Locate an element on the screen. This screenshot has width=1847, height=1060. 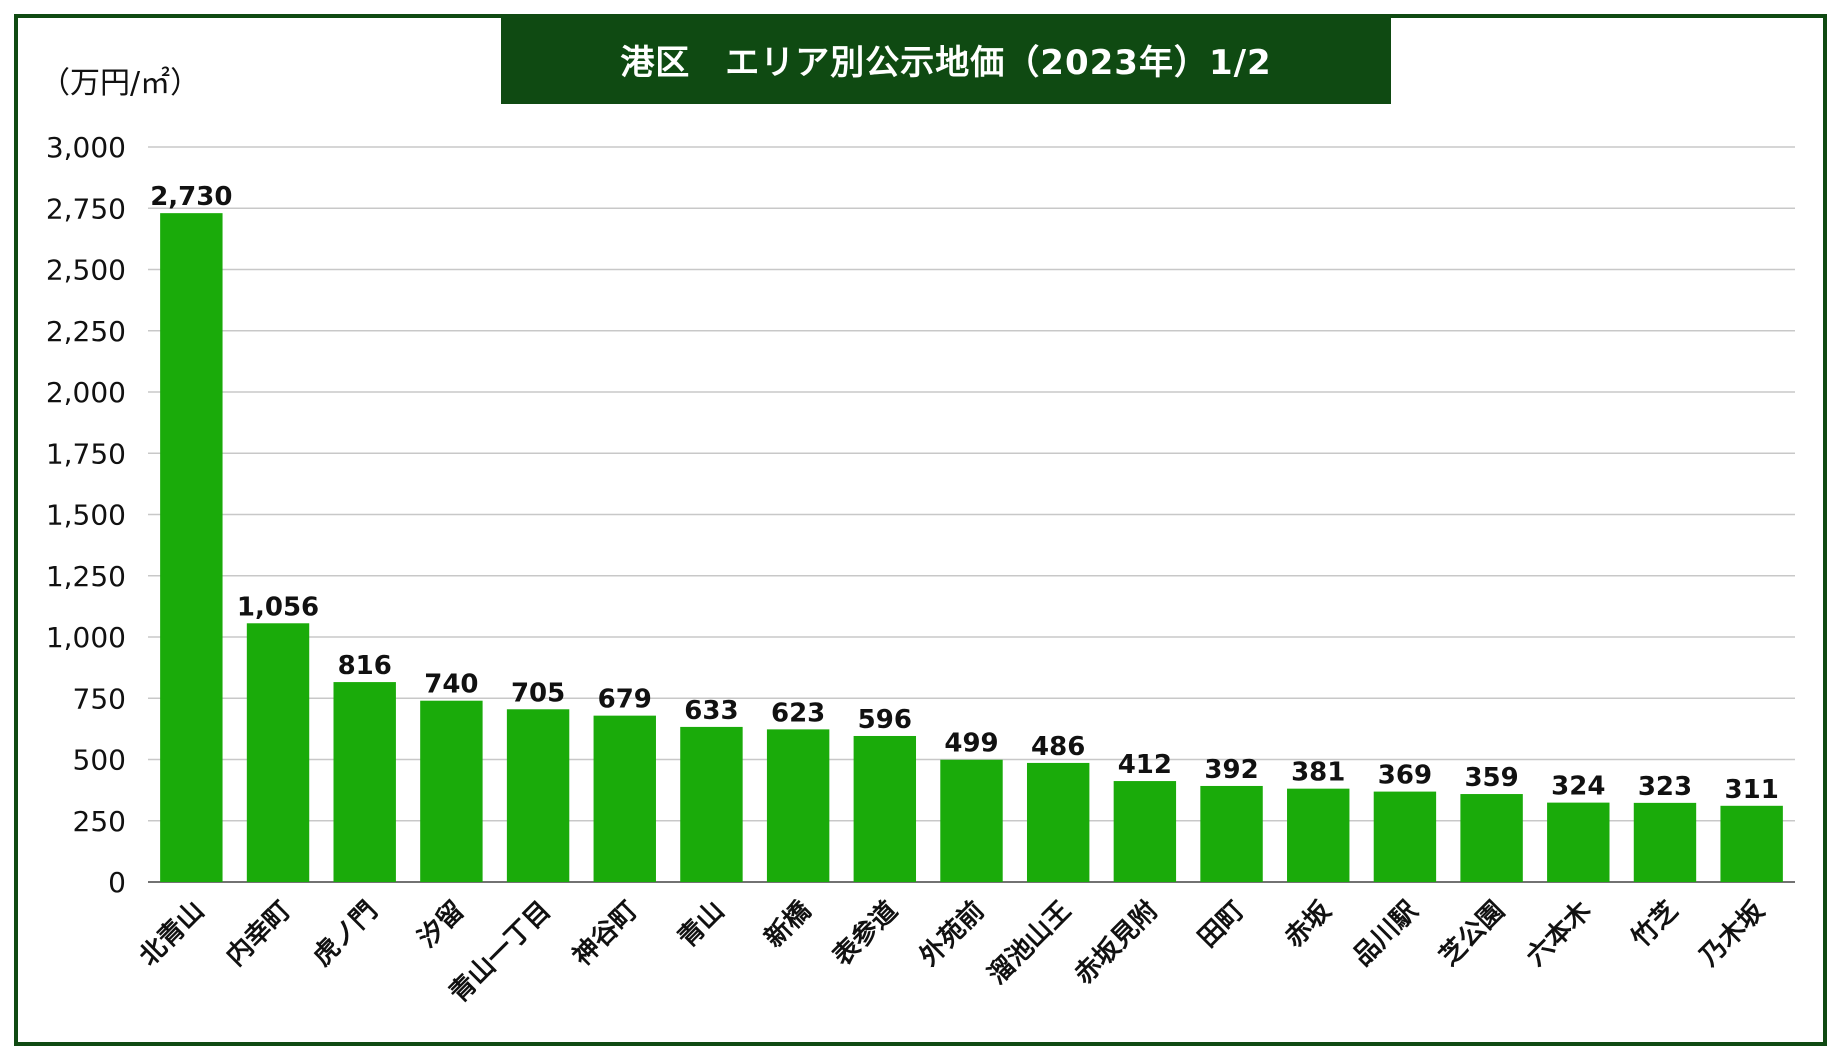
x-tick-label: 赤坂 is located at coordinates (1308, 924).